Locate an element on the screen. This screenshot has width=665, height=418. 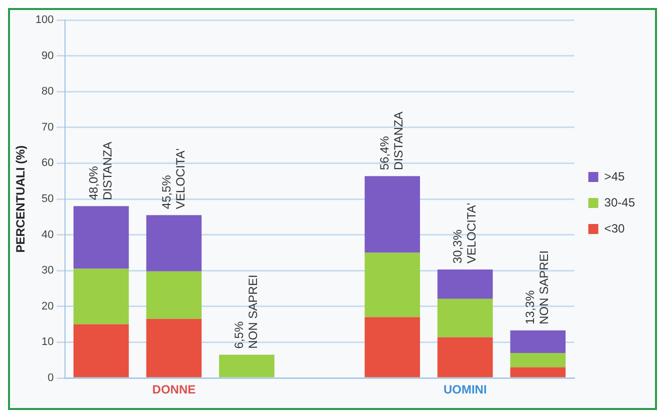
legend-label: <30 is located at coordinates (614, 228).